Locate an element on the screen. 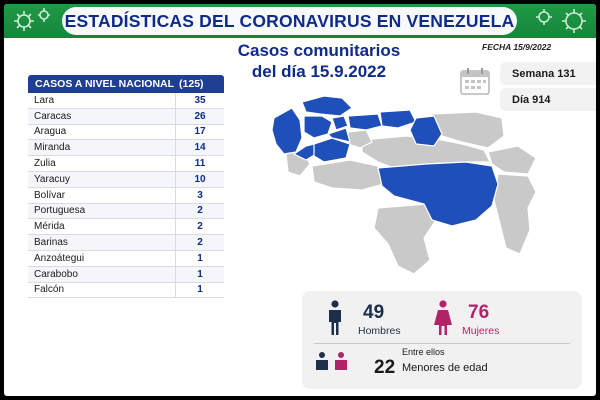 Image resolution: width=600 pixels, height=400 pixels. map-state-miranda-caracas is located at coordinates (398, 119).